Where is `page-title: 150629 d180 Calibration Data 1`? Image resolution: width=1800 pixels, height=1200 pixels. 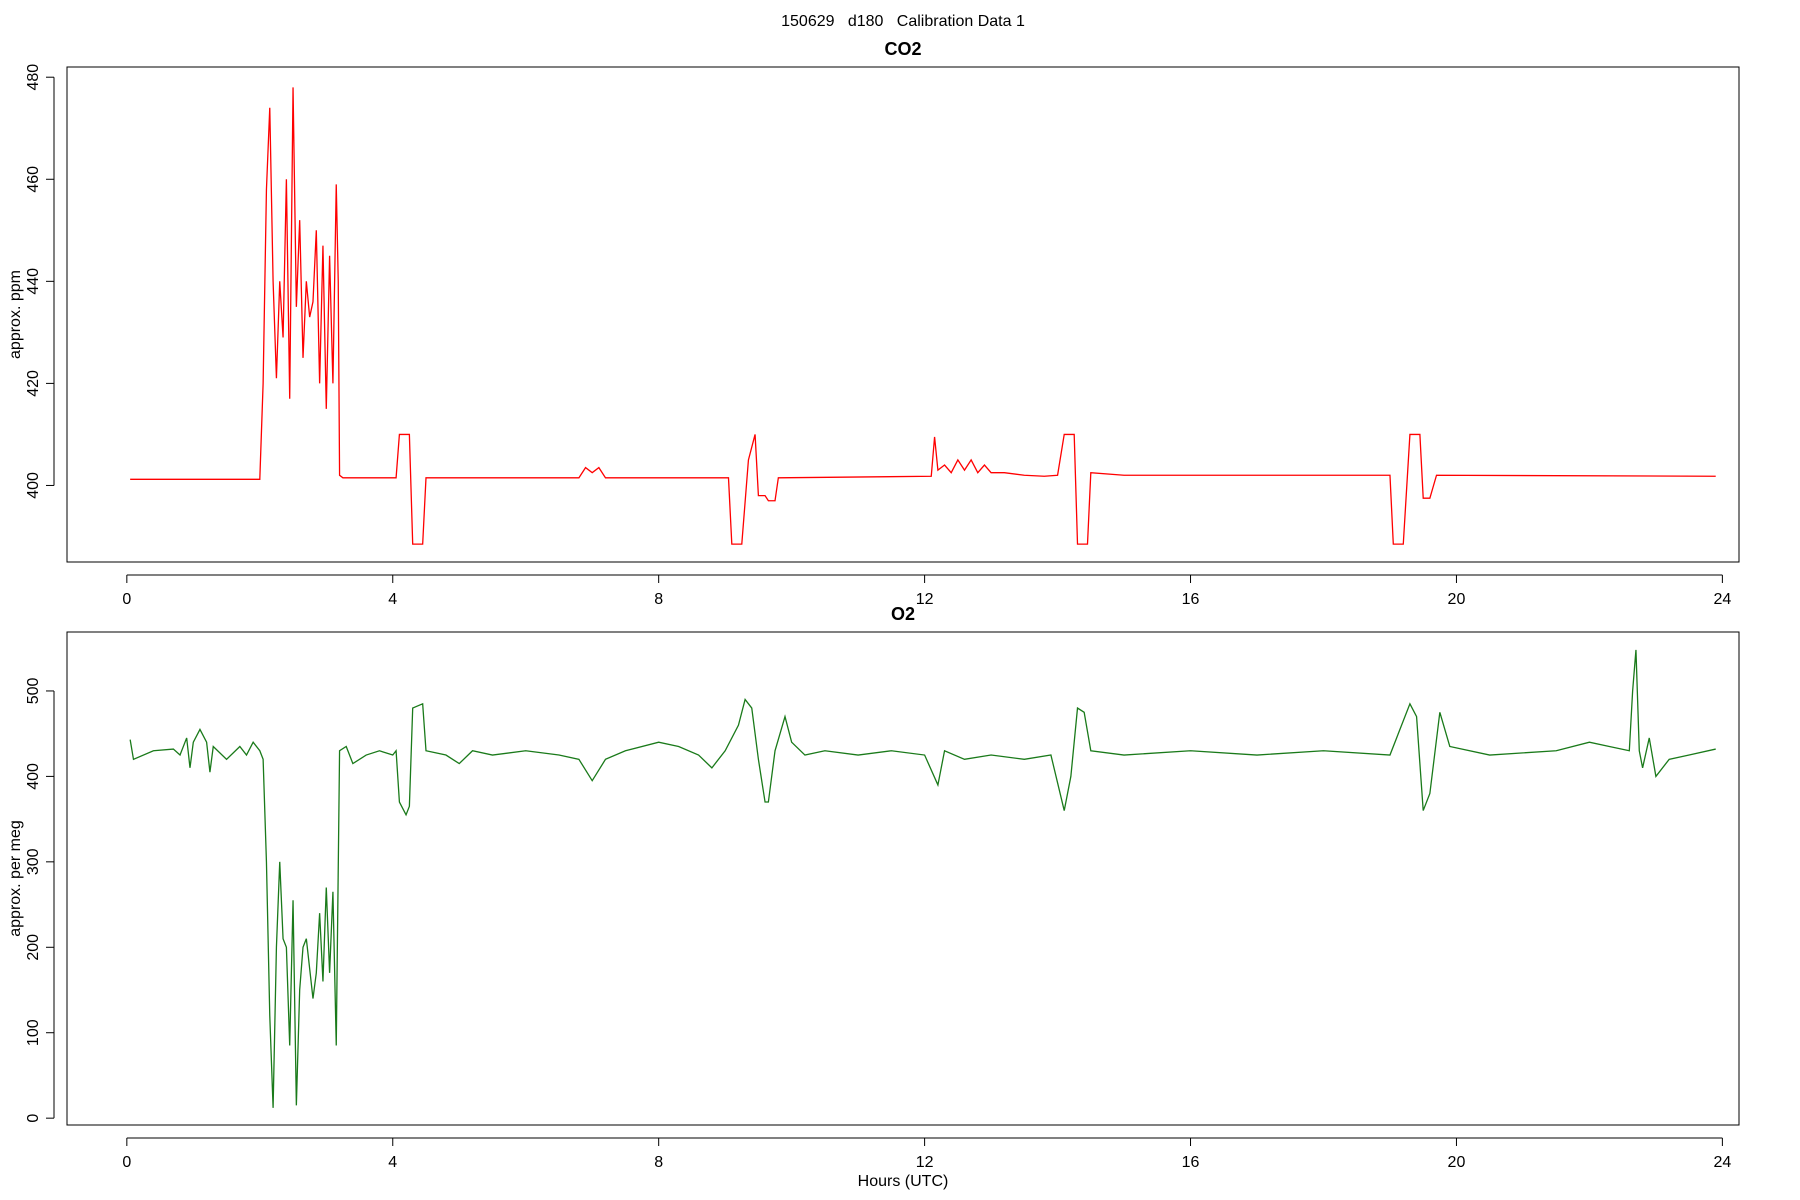 page-title: 150629 d180 Calibration Data 1 is located at coordinates (903, 21).